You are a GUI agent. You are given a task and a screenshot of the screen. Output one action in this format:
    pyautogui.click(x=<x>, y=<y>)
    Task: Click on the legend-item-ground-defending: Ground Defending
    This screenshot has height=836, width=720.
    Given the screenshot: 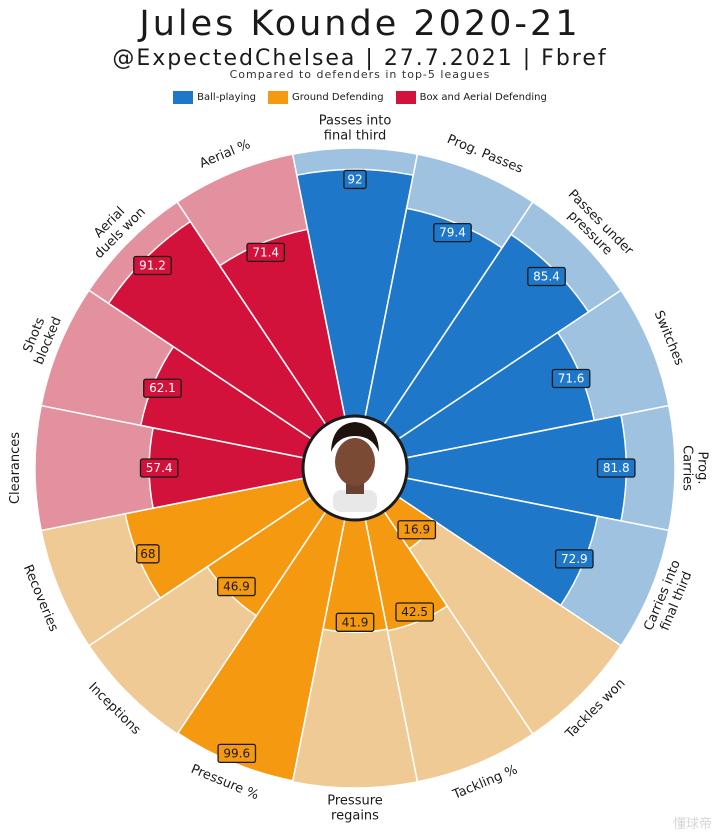 What is the action you would take?
    pyautogui.click(x=325, y=97)
    